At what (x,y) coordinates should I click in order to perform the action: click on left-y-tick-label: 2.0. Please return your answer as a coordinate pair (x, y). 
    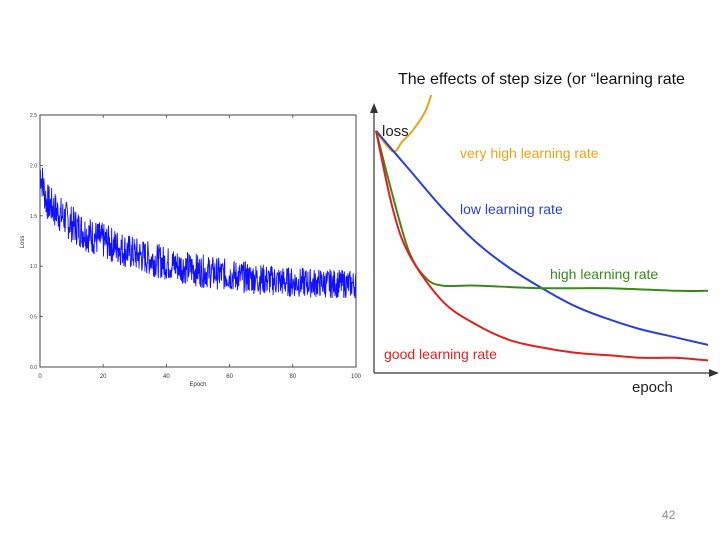
    Looking at the image, I should click on (33, 166).